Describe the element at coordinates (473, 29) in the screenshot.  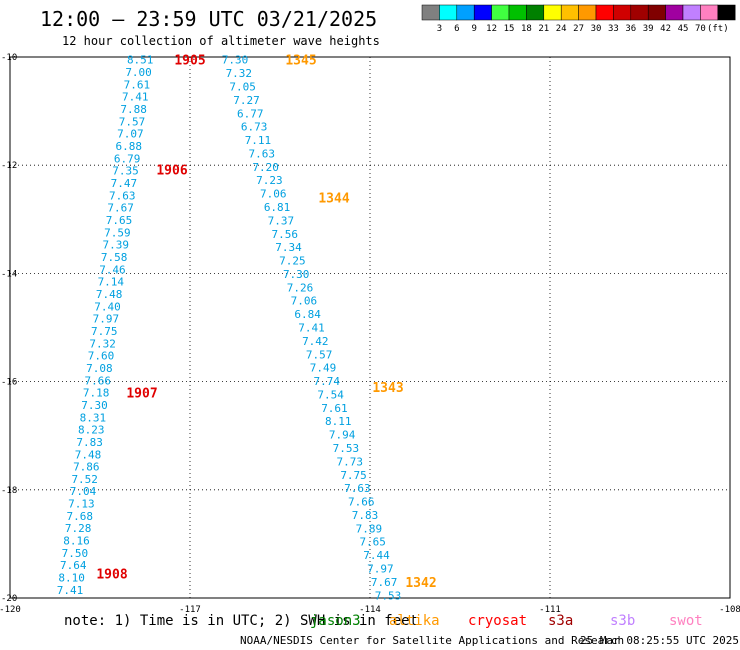
I see `colorbar-label: 9` at that location.